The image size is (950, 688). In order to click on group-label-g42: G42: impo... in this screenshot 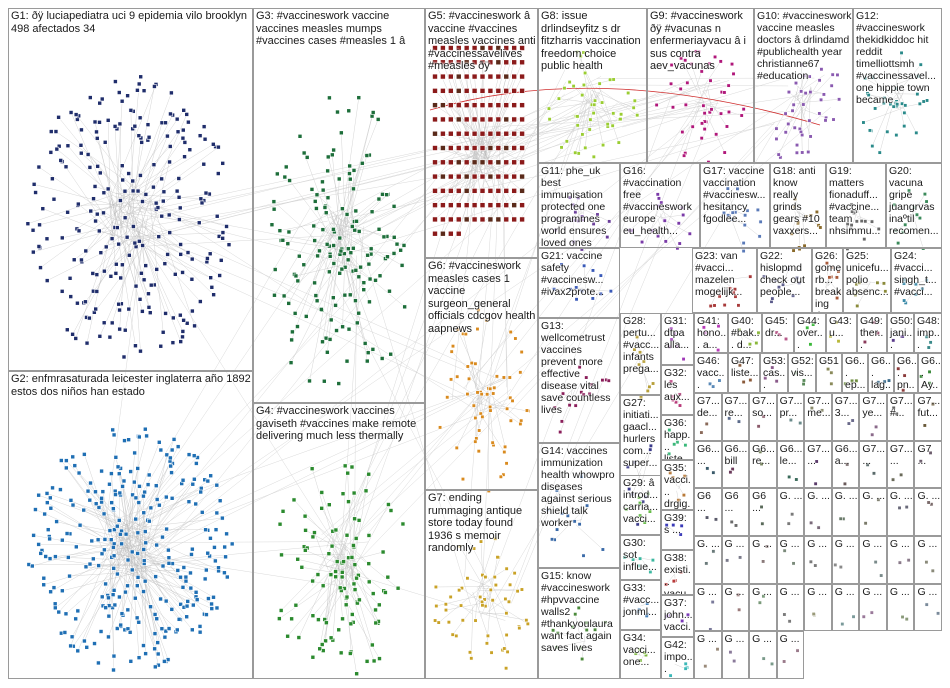, I will do `click(678, 657)`.